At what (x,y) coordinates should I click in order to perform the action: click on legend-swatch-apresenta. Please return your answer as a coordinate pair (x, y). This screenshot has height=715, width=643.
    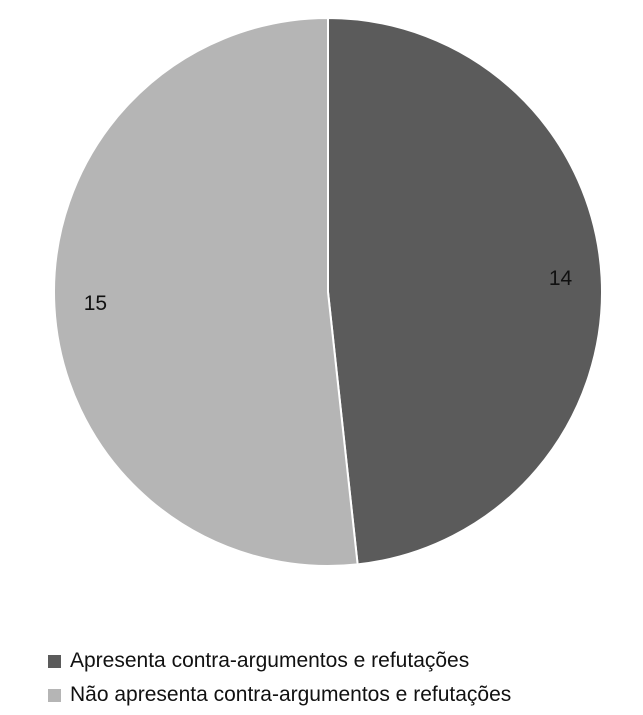
    Looking at the image, I should click on (54, 661).